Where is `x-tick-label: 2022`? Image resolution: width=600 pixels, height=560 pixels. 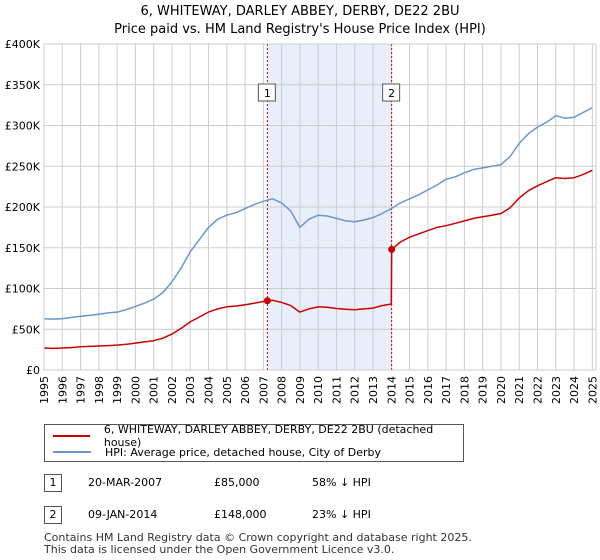
x-tick-label: 2022 is located at coordinates (538, 390).